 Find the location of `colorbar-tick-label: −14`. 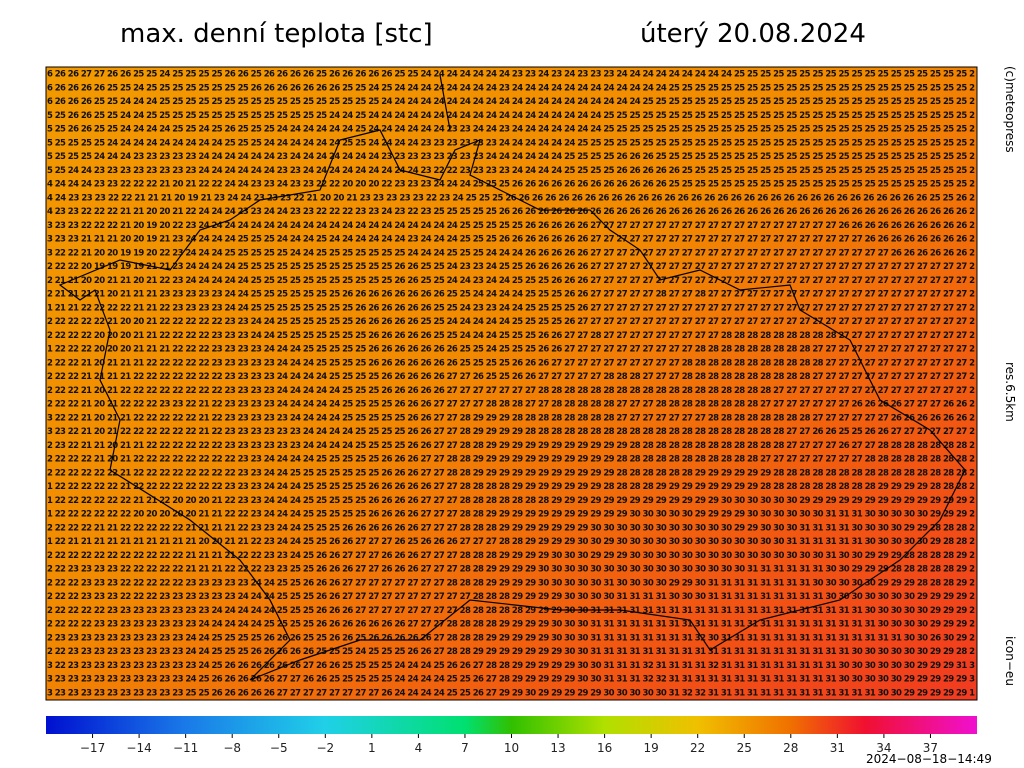

colorbar-tick-label: −14 is located at coordinates (138, 748).